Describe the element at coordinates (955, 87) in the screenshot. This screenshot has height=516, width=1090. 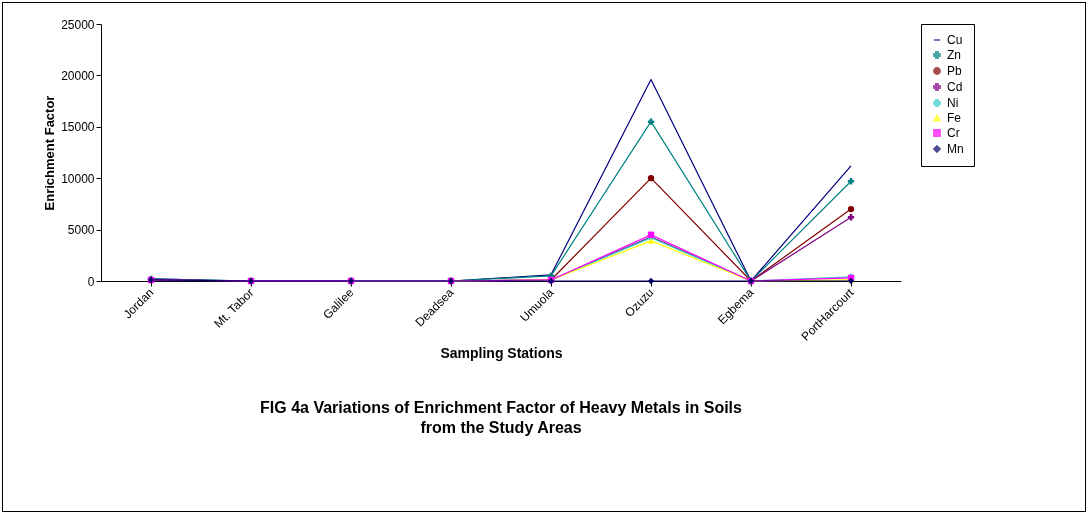
I see `legend-label: Cd` at that location.